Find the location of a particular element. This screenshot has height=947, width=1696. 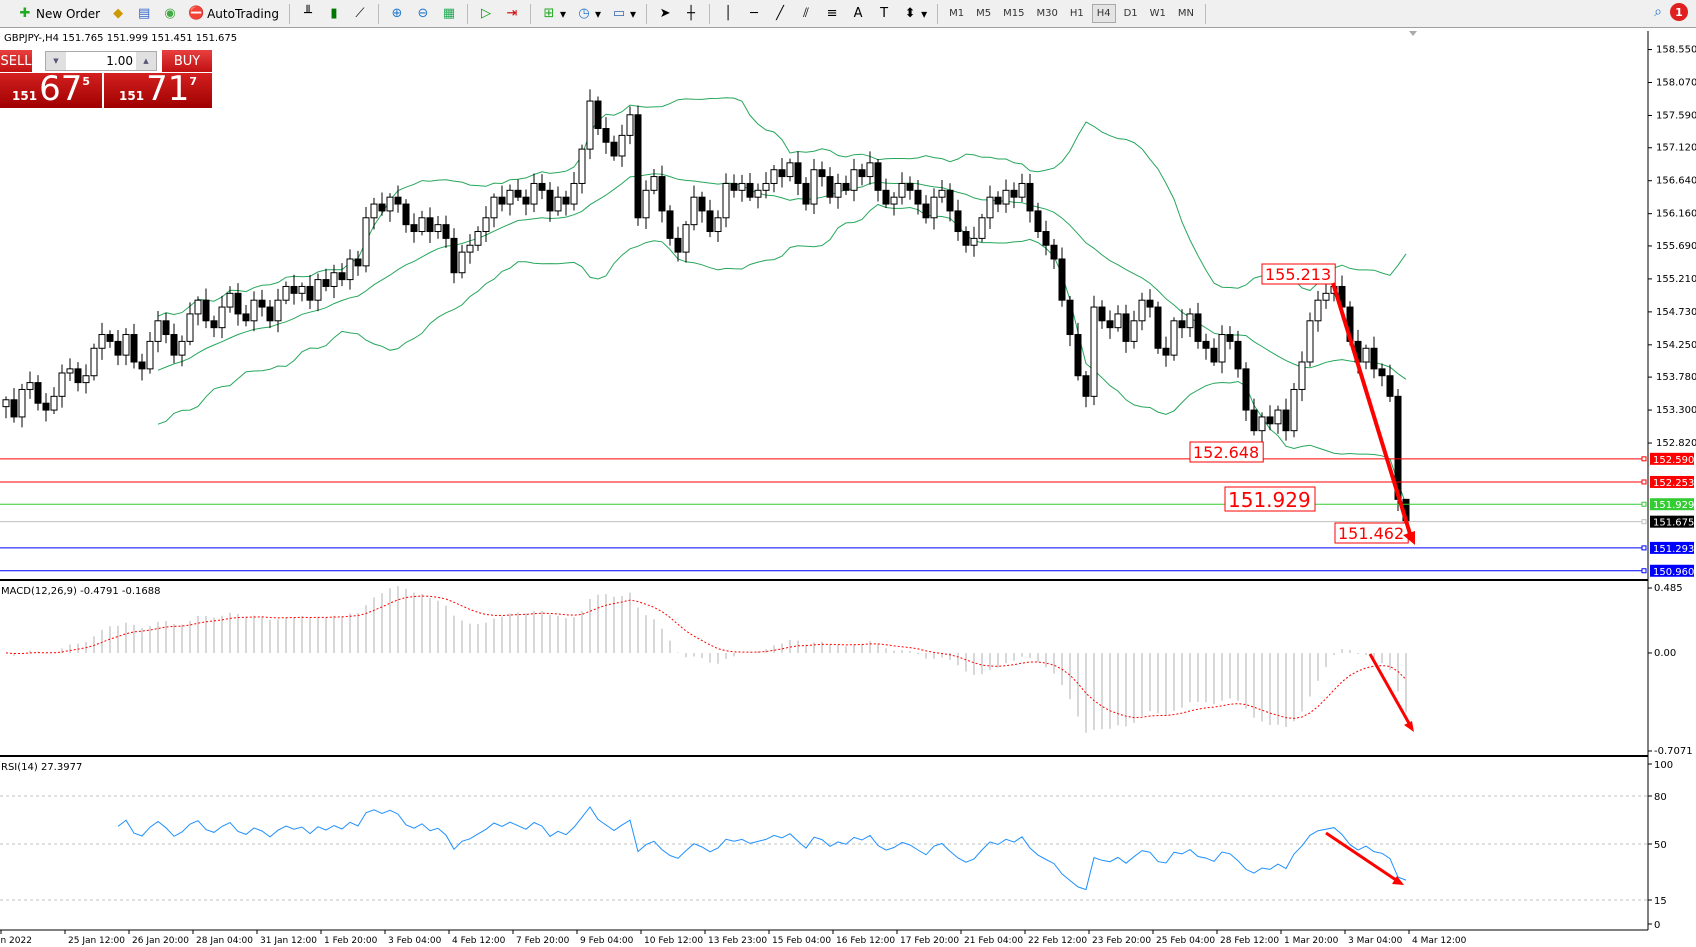

timeframe-m30: M30 is located at coordinates (1047, 13).